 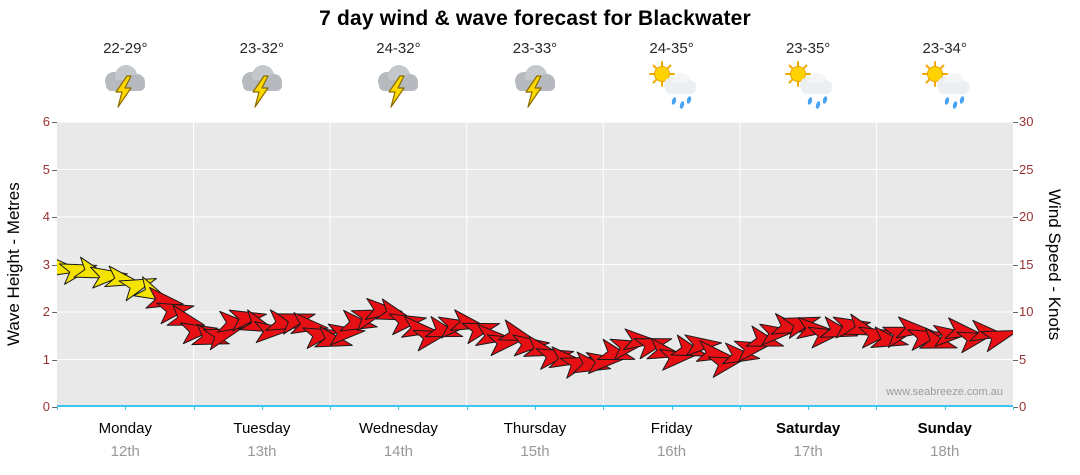 What do you see at coordinates (262, 48) in the screenshot?
I see `temperature-label: 23-32°` at bounding box center [262, 48].